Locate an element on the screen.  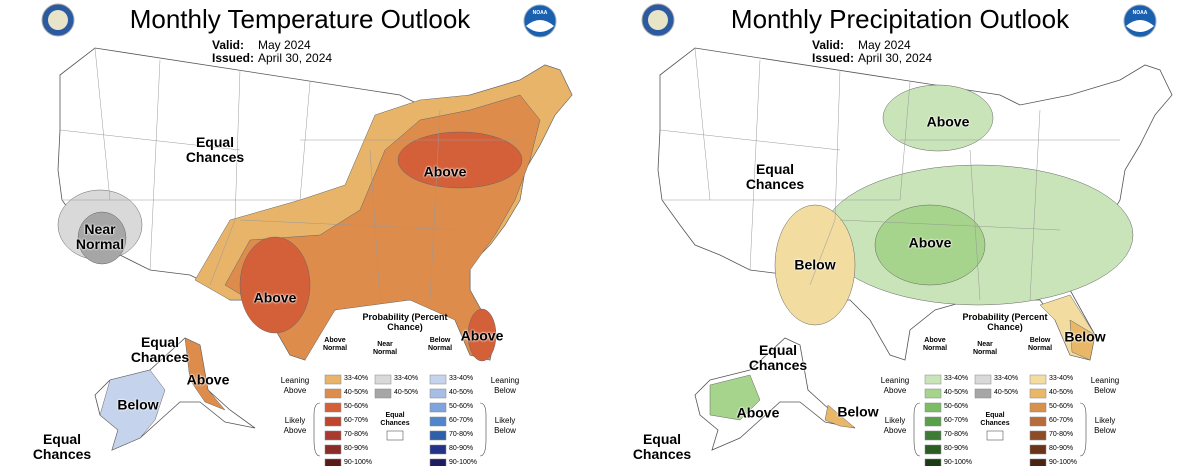
issued-value: April 30, 2024 is located at coordinates (295, 58).